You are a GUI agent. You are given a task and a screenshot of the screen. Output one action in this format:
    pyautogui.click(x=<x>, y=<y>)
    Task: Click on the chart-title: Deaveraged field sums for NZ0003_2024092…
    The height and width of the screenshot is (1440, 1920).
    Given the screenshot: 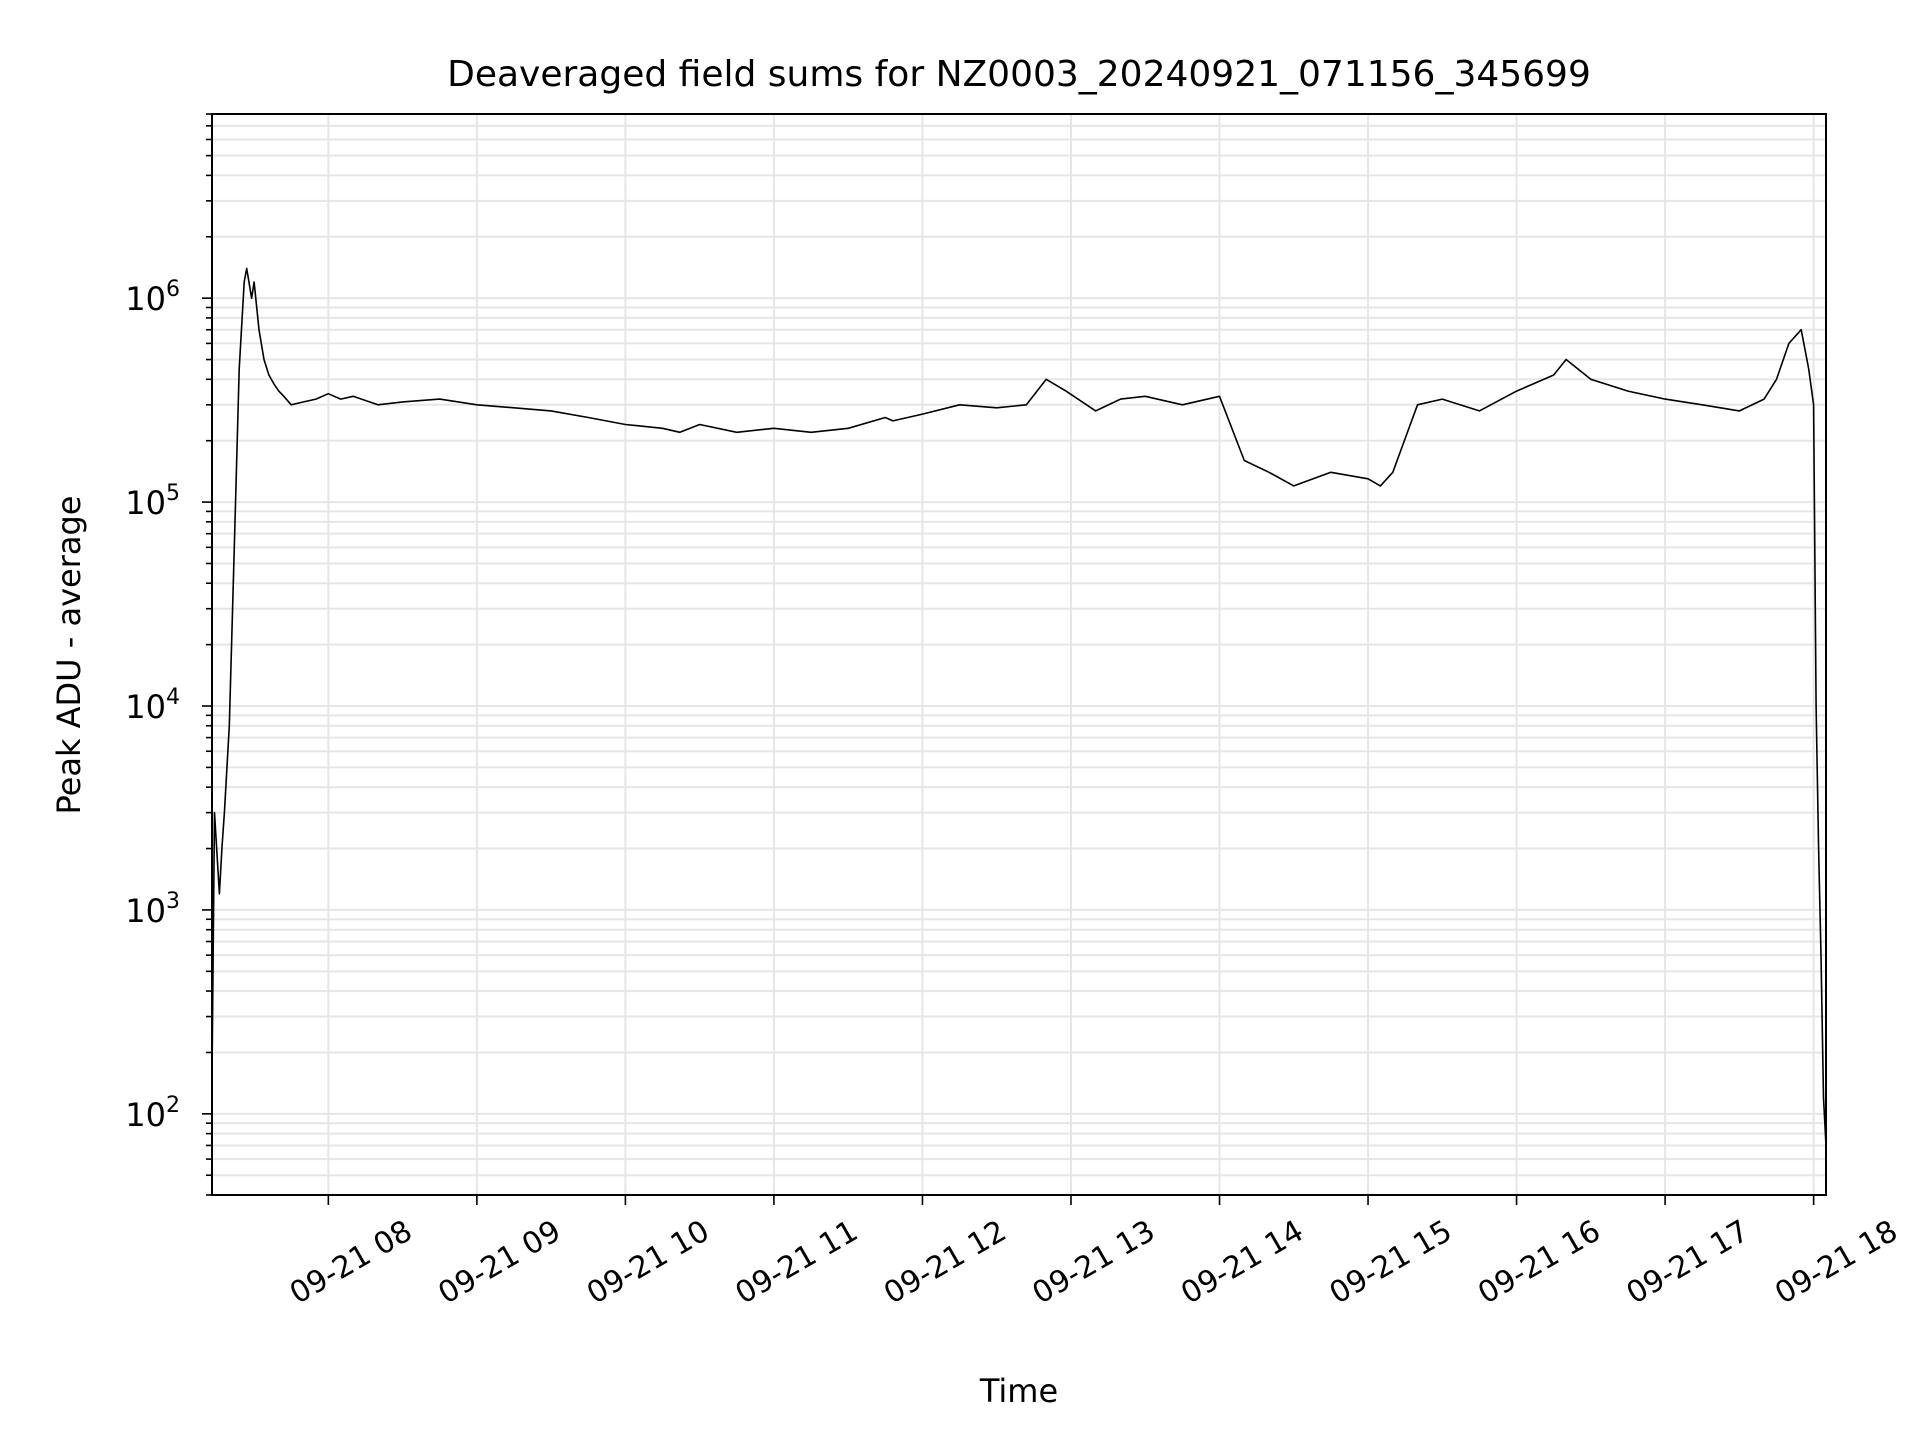 What is the action you would take?
    pyautogui.click(x=1019, y=74)
    